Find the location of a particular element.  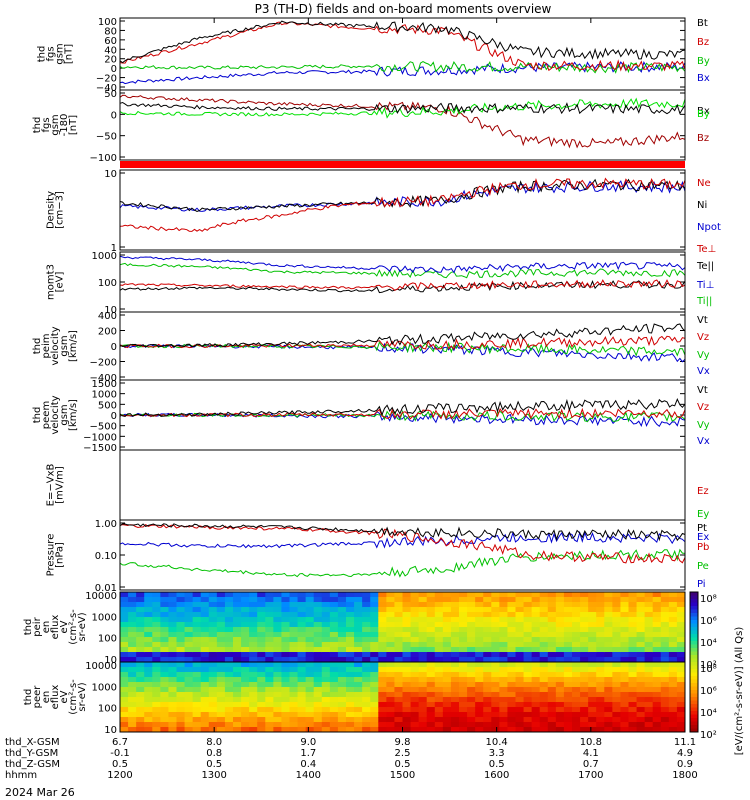

orbit-row-value: 11.1 is located at coordinates (685, 742).